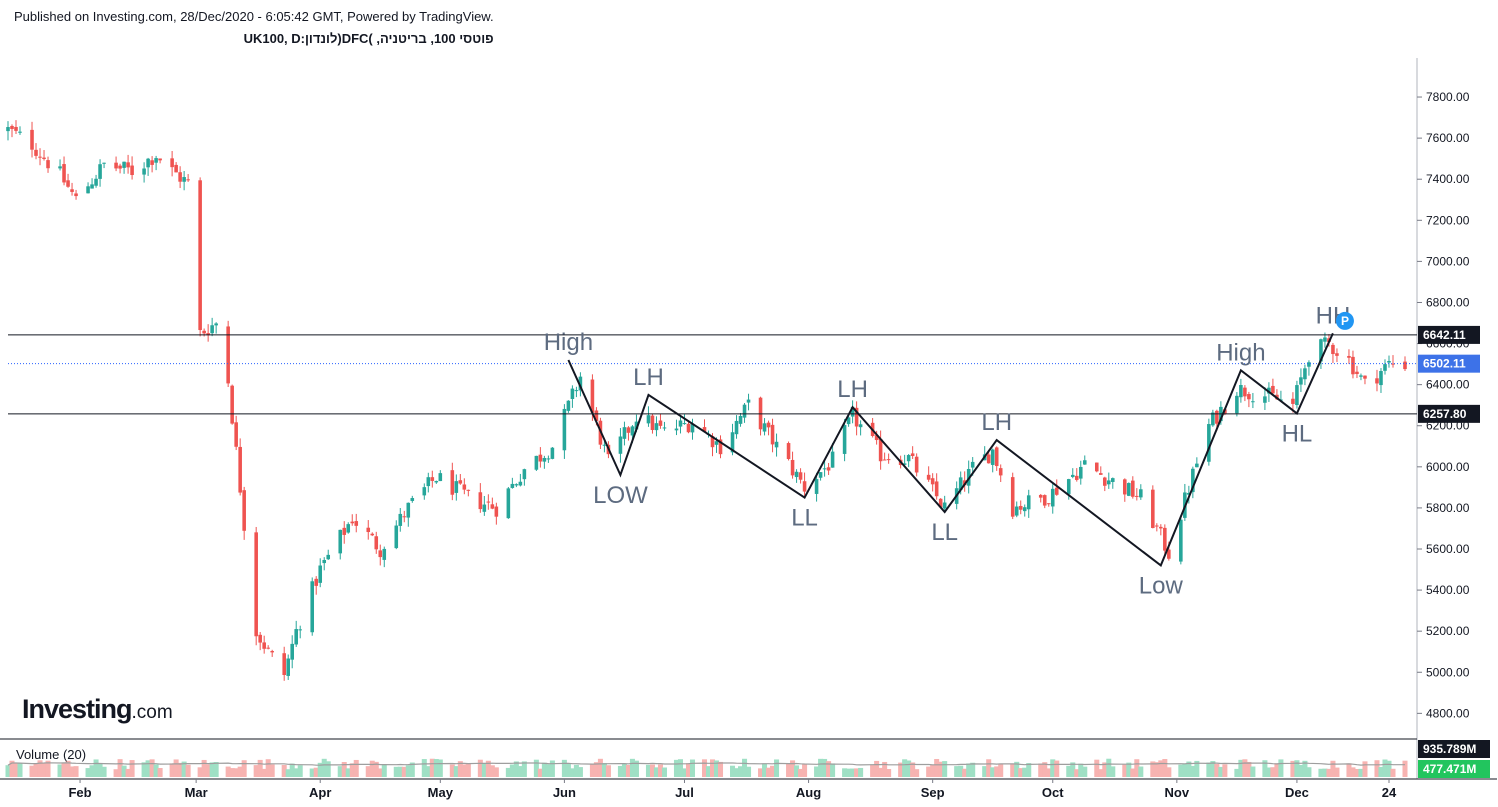 This screenshot has height=807, width=1498. What do you see at coordinates (196, 792) in the screenshot?
I see `time-tick-label: Mar` at bounding box center [196, 792].